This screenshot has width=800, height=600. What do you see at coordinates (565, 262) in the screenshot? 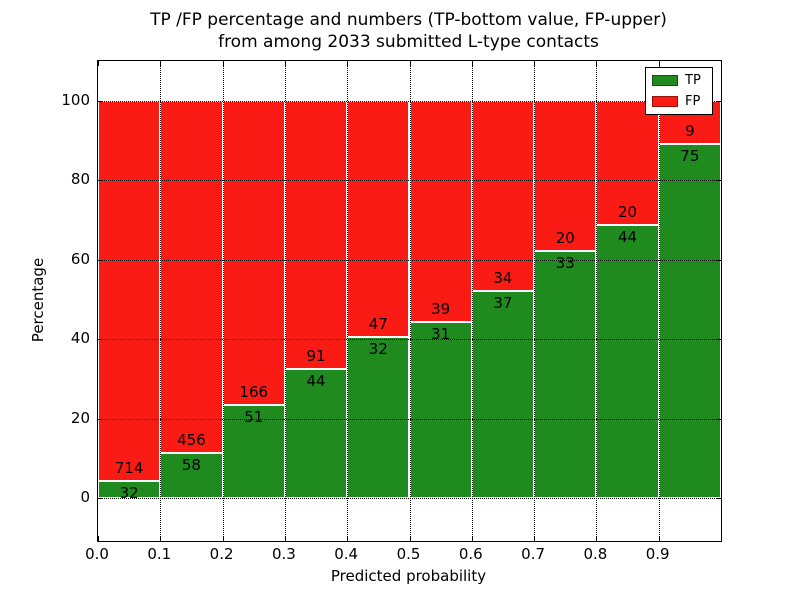
I see `bar-label-tp: 33` at bounding box center [565, 262].